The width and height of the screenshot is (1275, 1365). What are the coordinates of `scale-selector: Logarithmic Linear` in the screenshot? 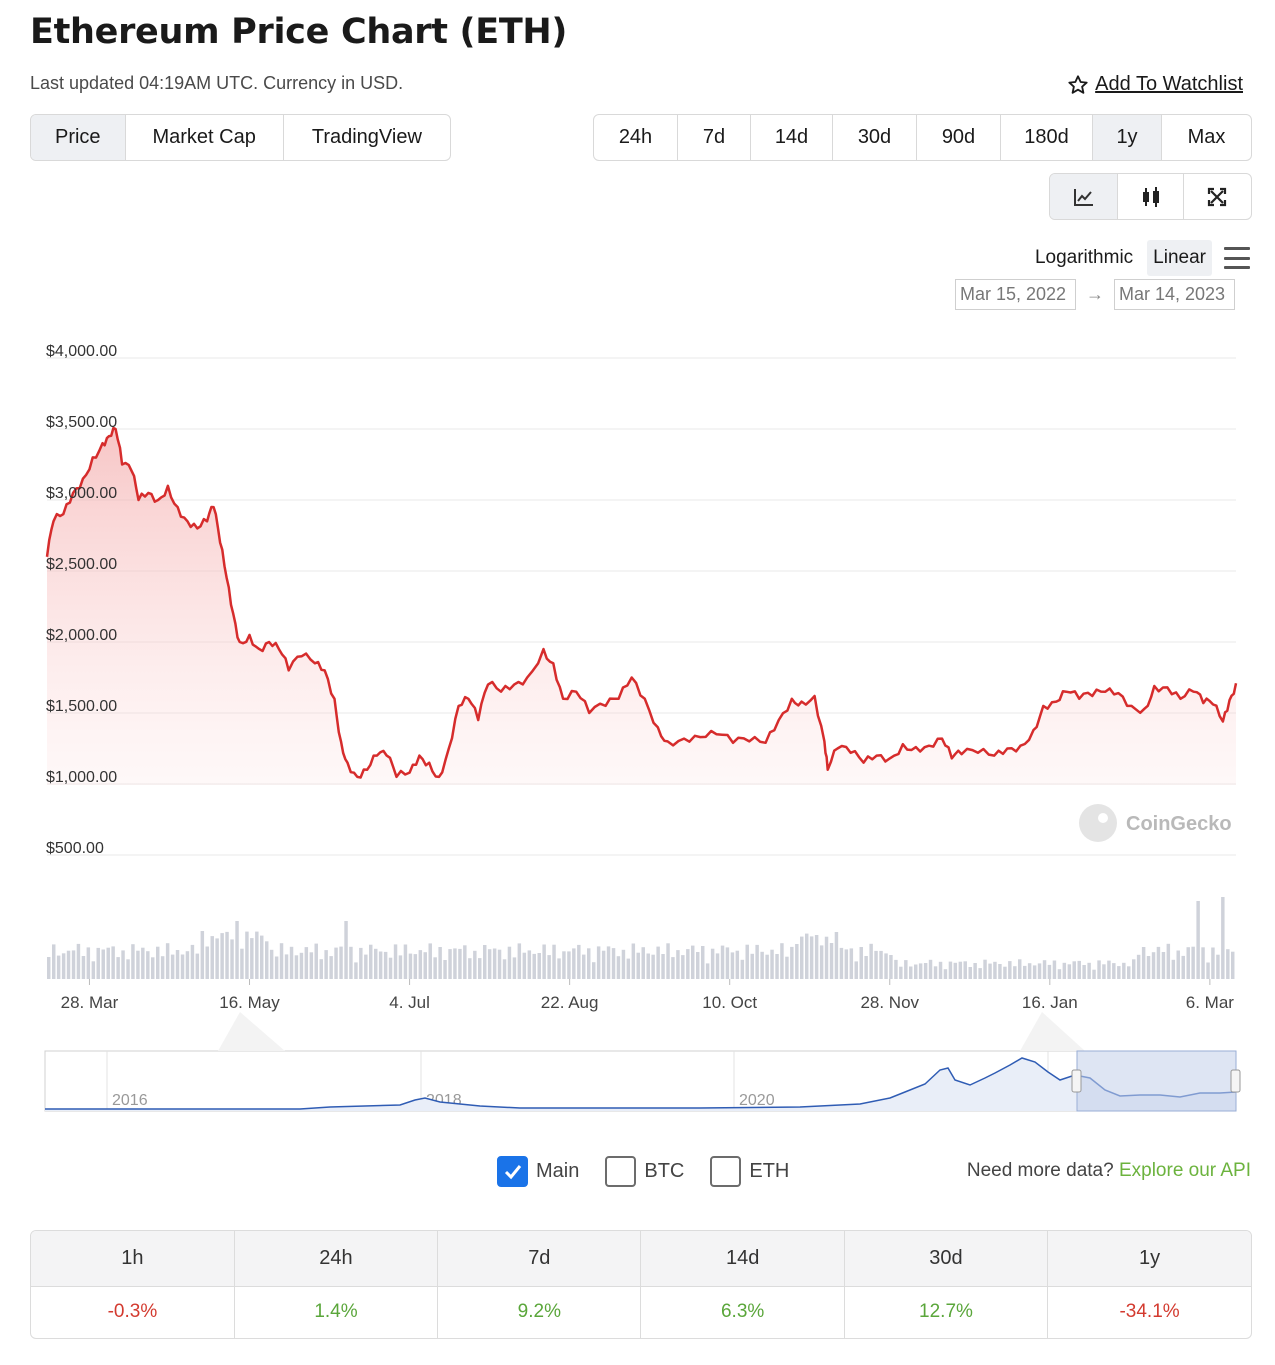 It's located at (1139, 258).